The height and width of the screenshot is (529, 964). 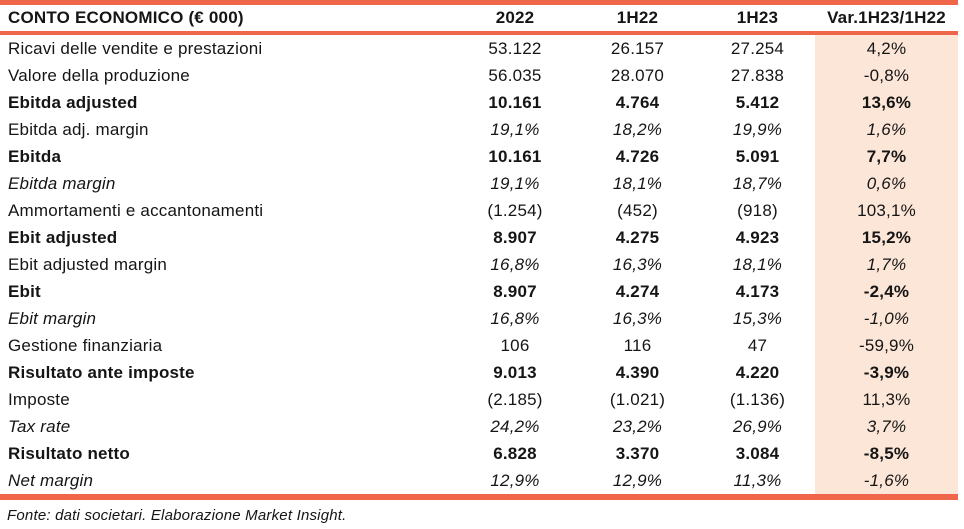 I want to click on table-row: Ebitda adjusted 10.161 4.764 5.412 13,6%, so click(x=479, y=102).